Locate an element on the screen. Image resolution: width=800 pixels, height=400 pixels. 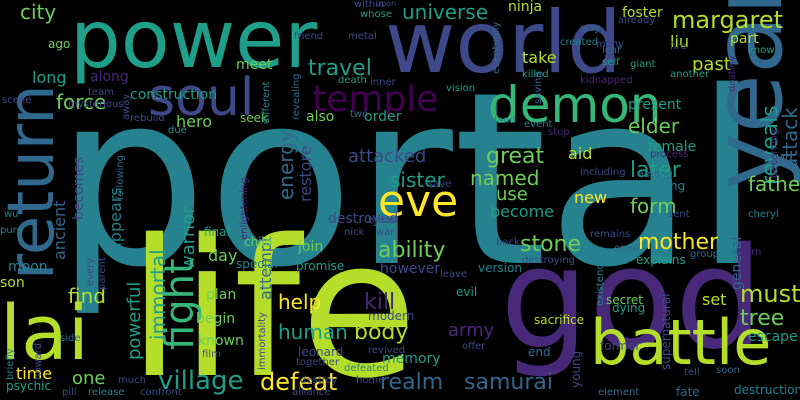
word-force: force is located at coordinates (81, 102).